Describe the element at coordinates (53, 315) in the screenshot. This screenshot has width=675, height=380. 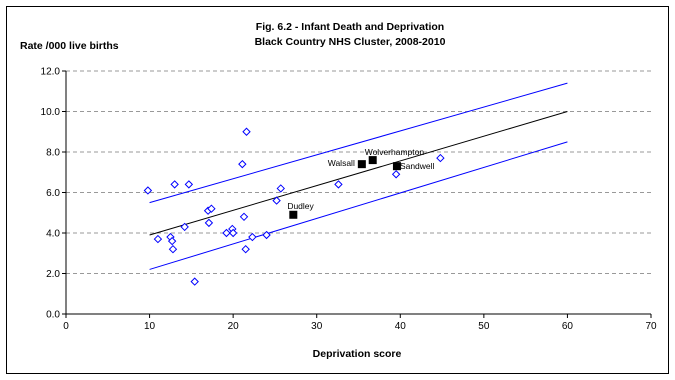
I see `y-tick-label: 0.0` at that location.